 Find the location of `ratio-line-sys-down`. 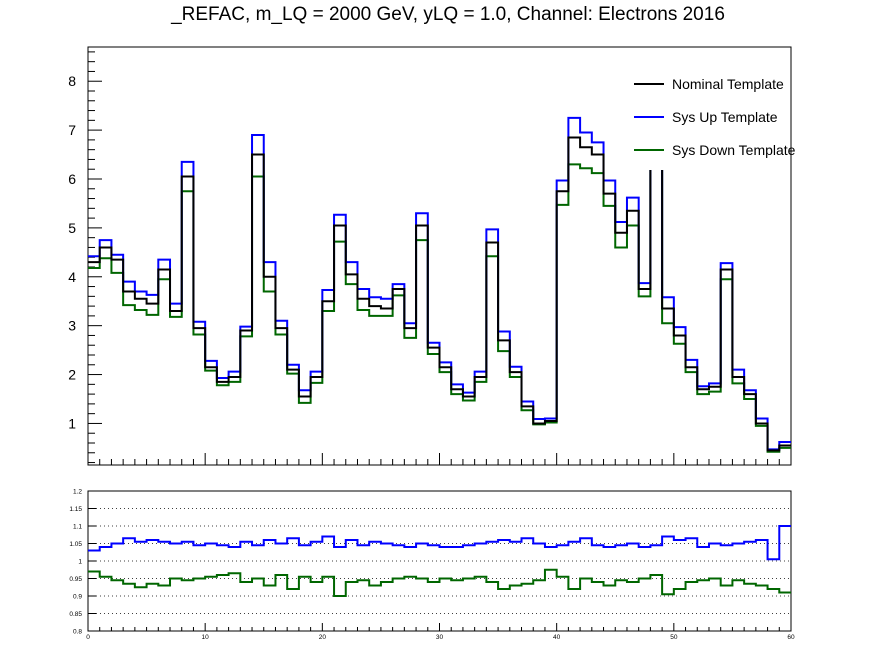

ratio-line-sys-down is located at coordinates (439, 582).